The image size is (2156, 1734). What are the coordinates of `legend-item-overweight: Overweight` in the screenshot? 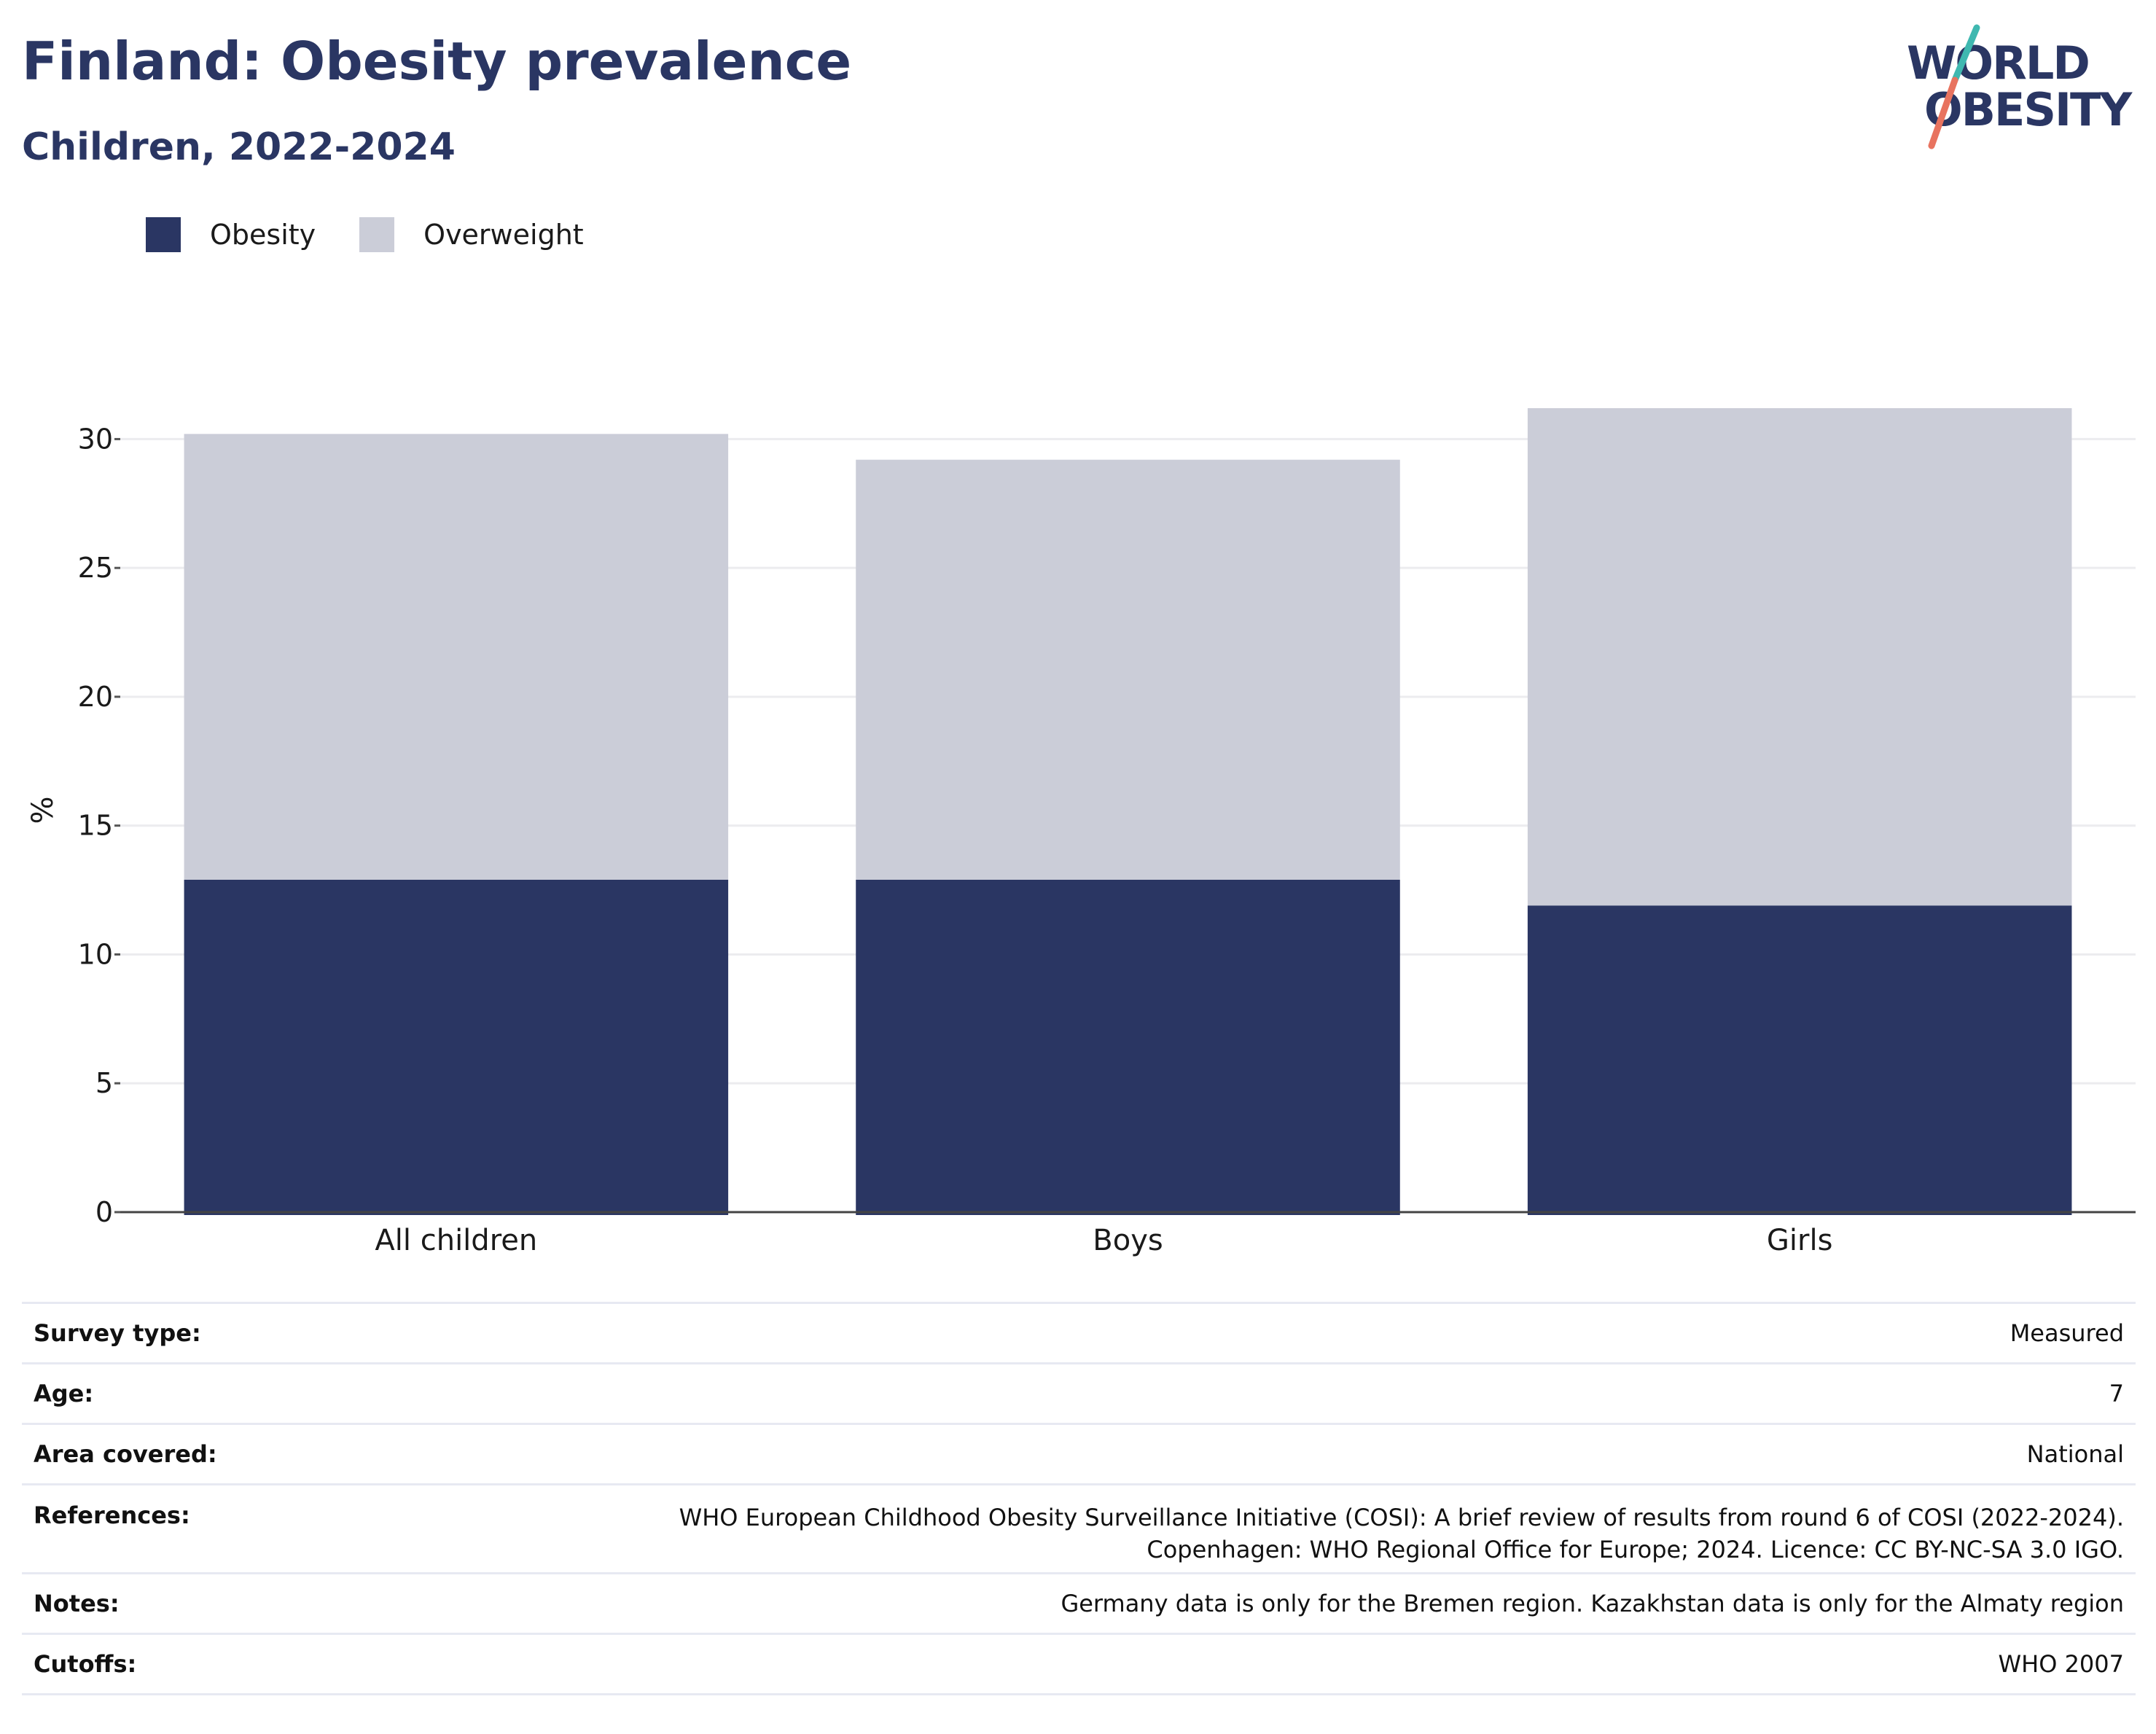 It's located at (472, 234).